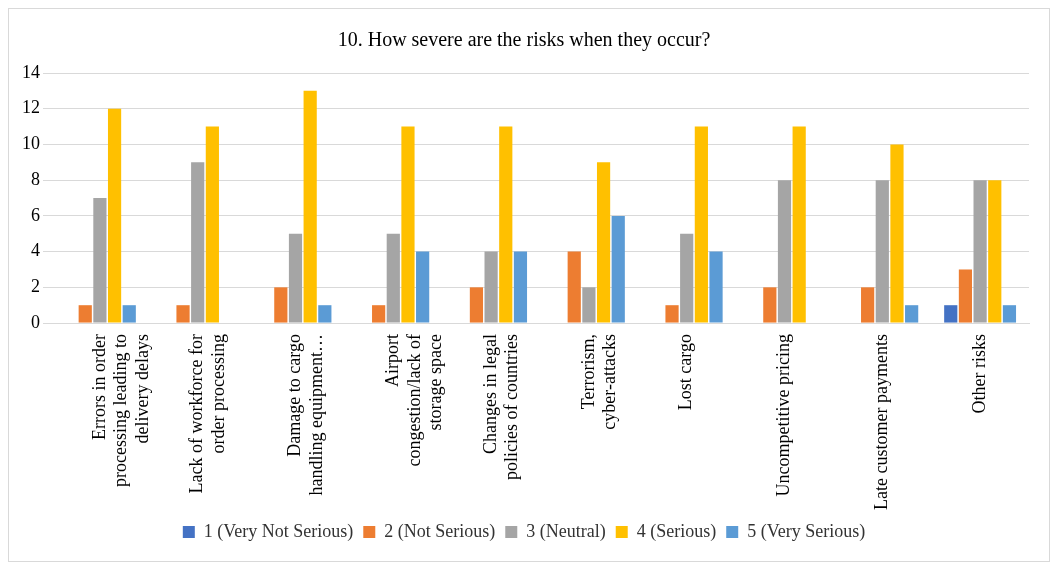  Describe the element at coordinates (978, 374) in the screenshot. I see `x-tick-label: Other risks` at that location.